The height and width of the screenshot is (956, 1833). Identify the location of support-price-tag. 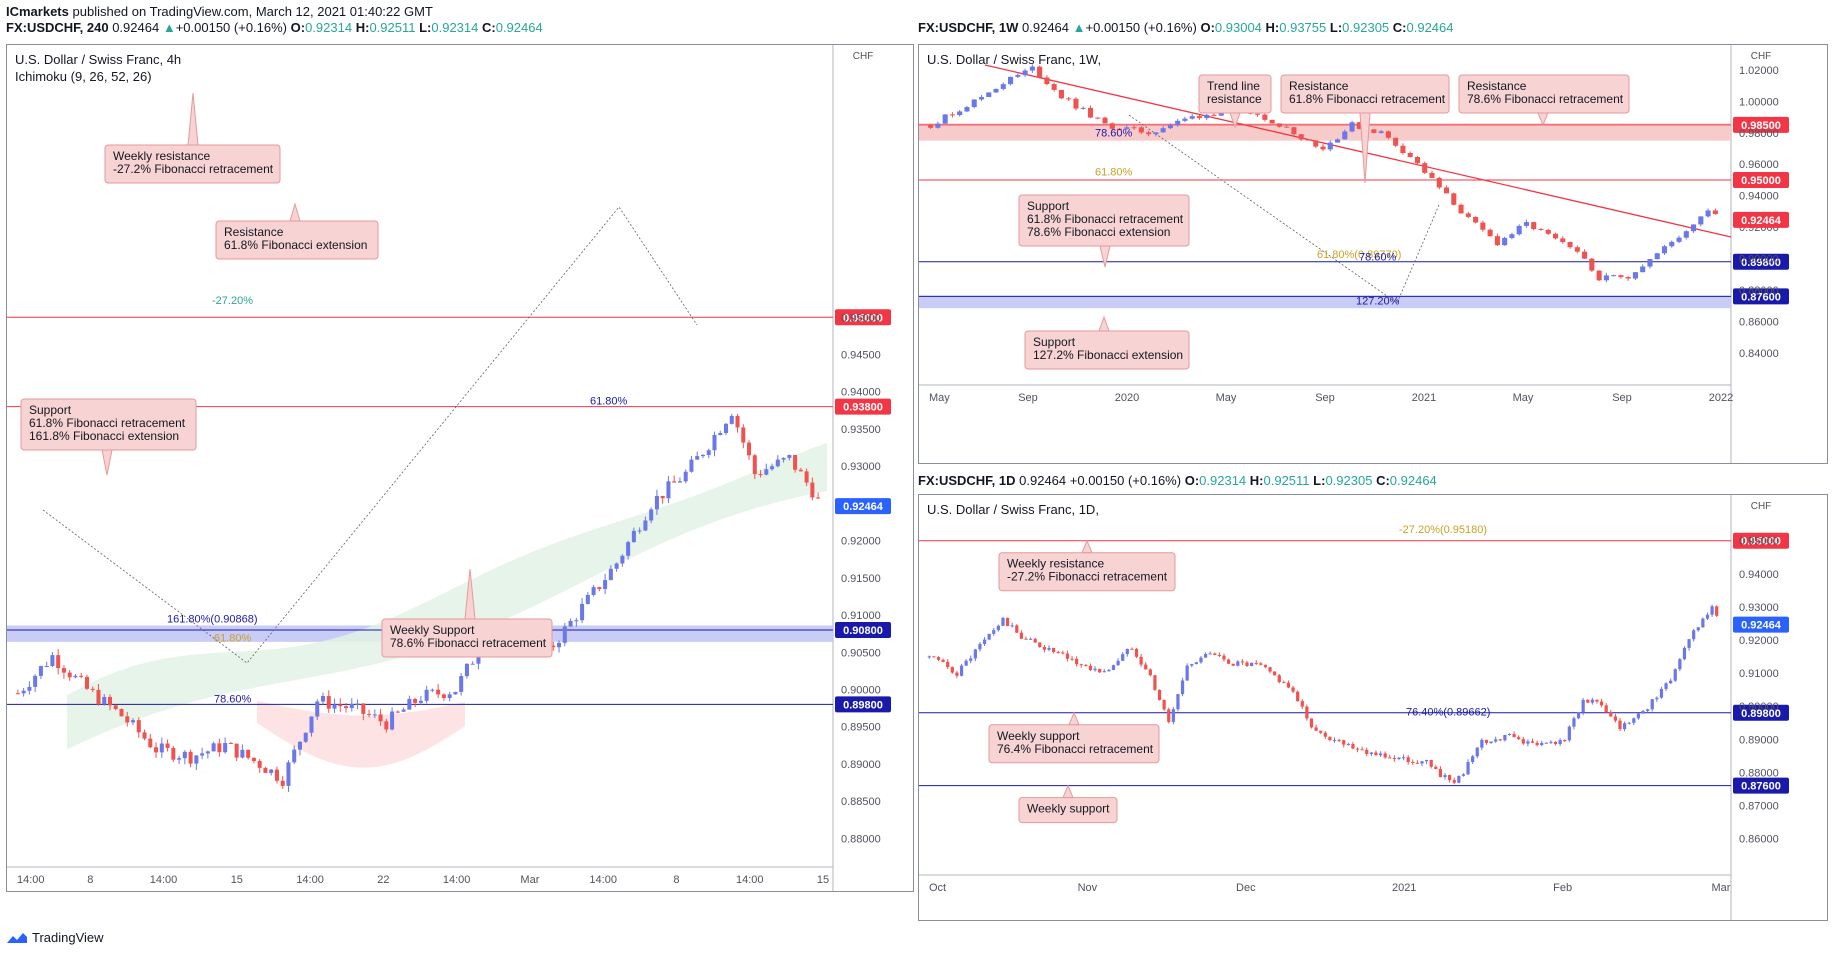
(863, 629).